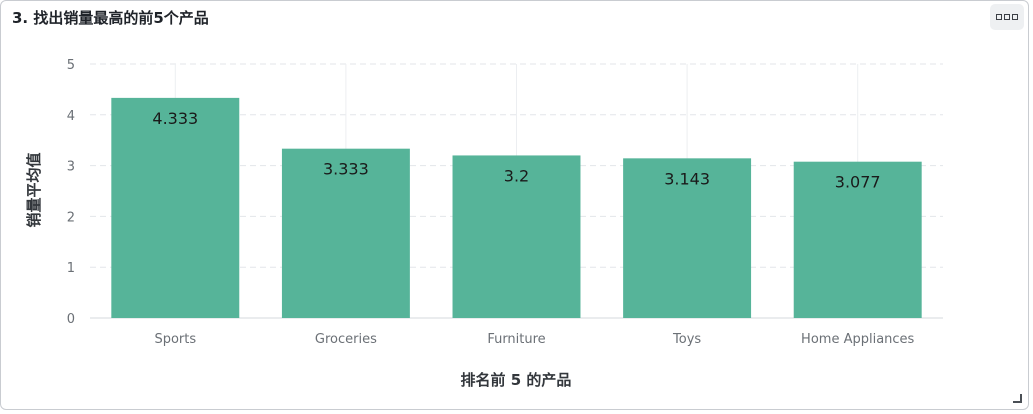 The width and height of the screenshot is (1033, 414). What do you see at coordinates (516, 380) in the screenshot?
I see `x-axis-title: 排名前 5 的产品` at bounding box center [516, 380].